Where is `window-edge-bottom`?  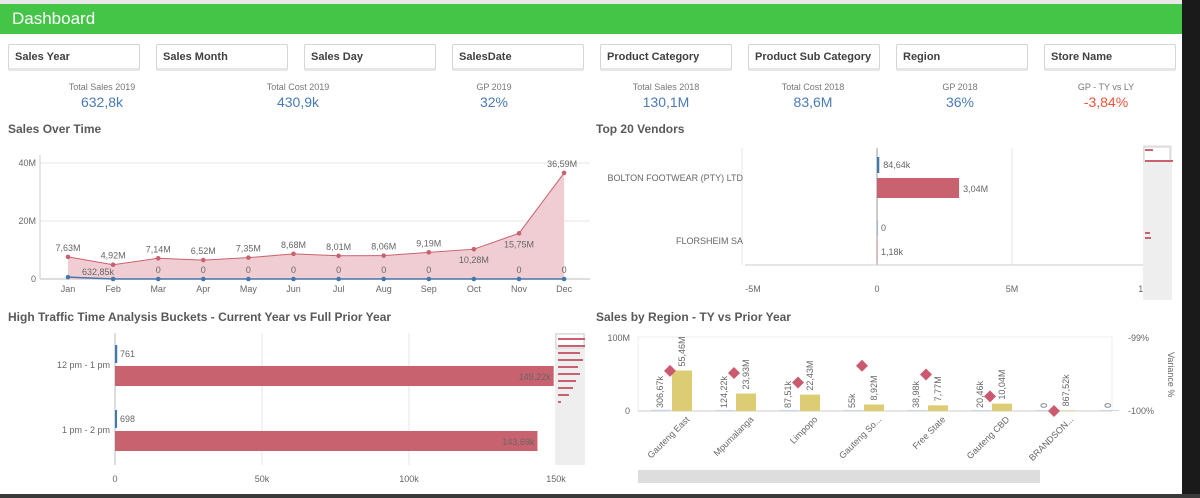 window-edge-bottom is located at coordinates (600, 496).